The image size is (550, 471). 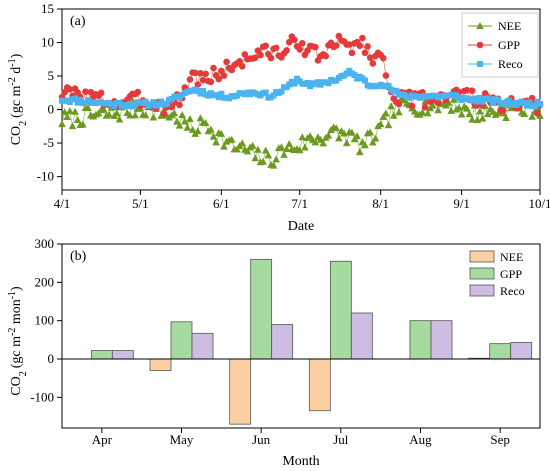 What do you see at coordinates (78, 256) in the screenshot?
I see `panel-label: (b)` at bounding box center [78, 256].